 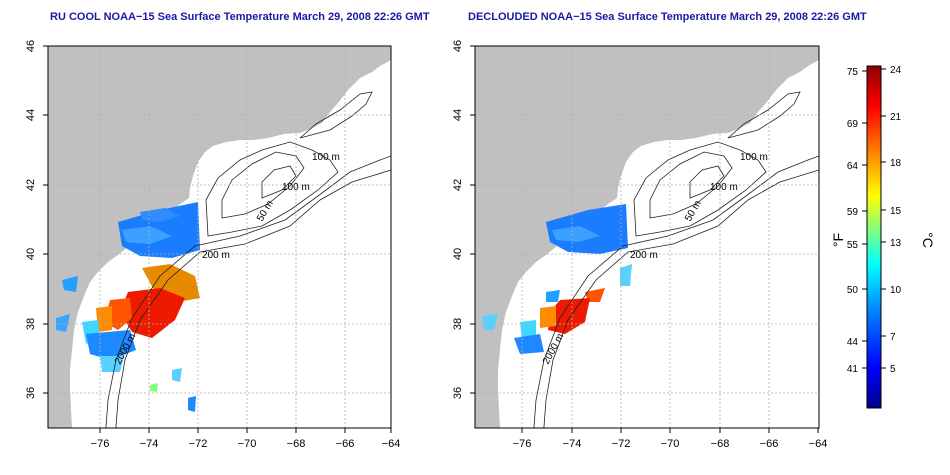 I want to click on fahrenheit-tick: 55, so click(x=853, y=245).